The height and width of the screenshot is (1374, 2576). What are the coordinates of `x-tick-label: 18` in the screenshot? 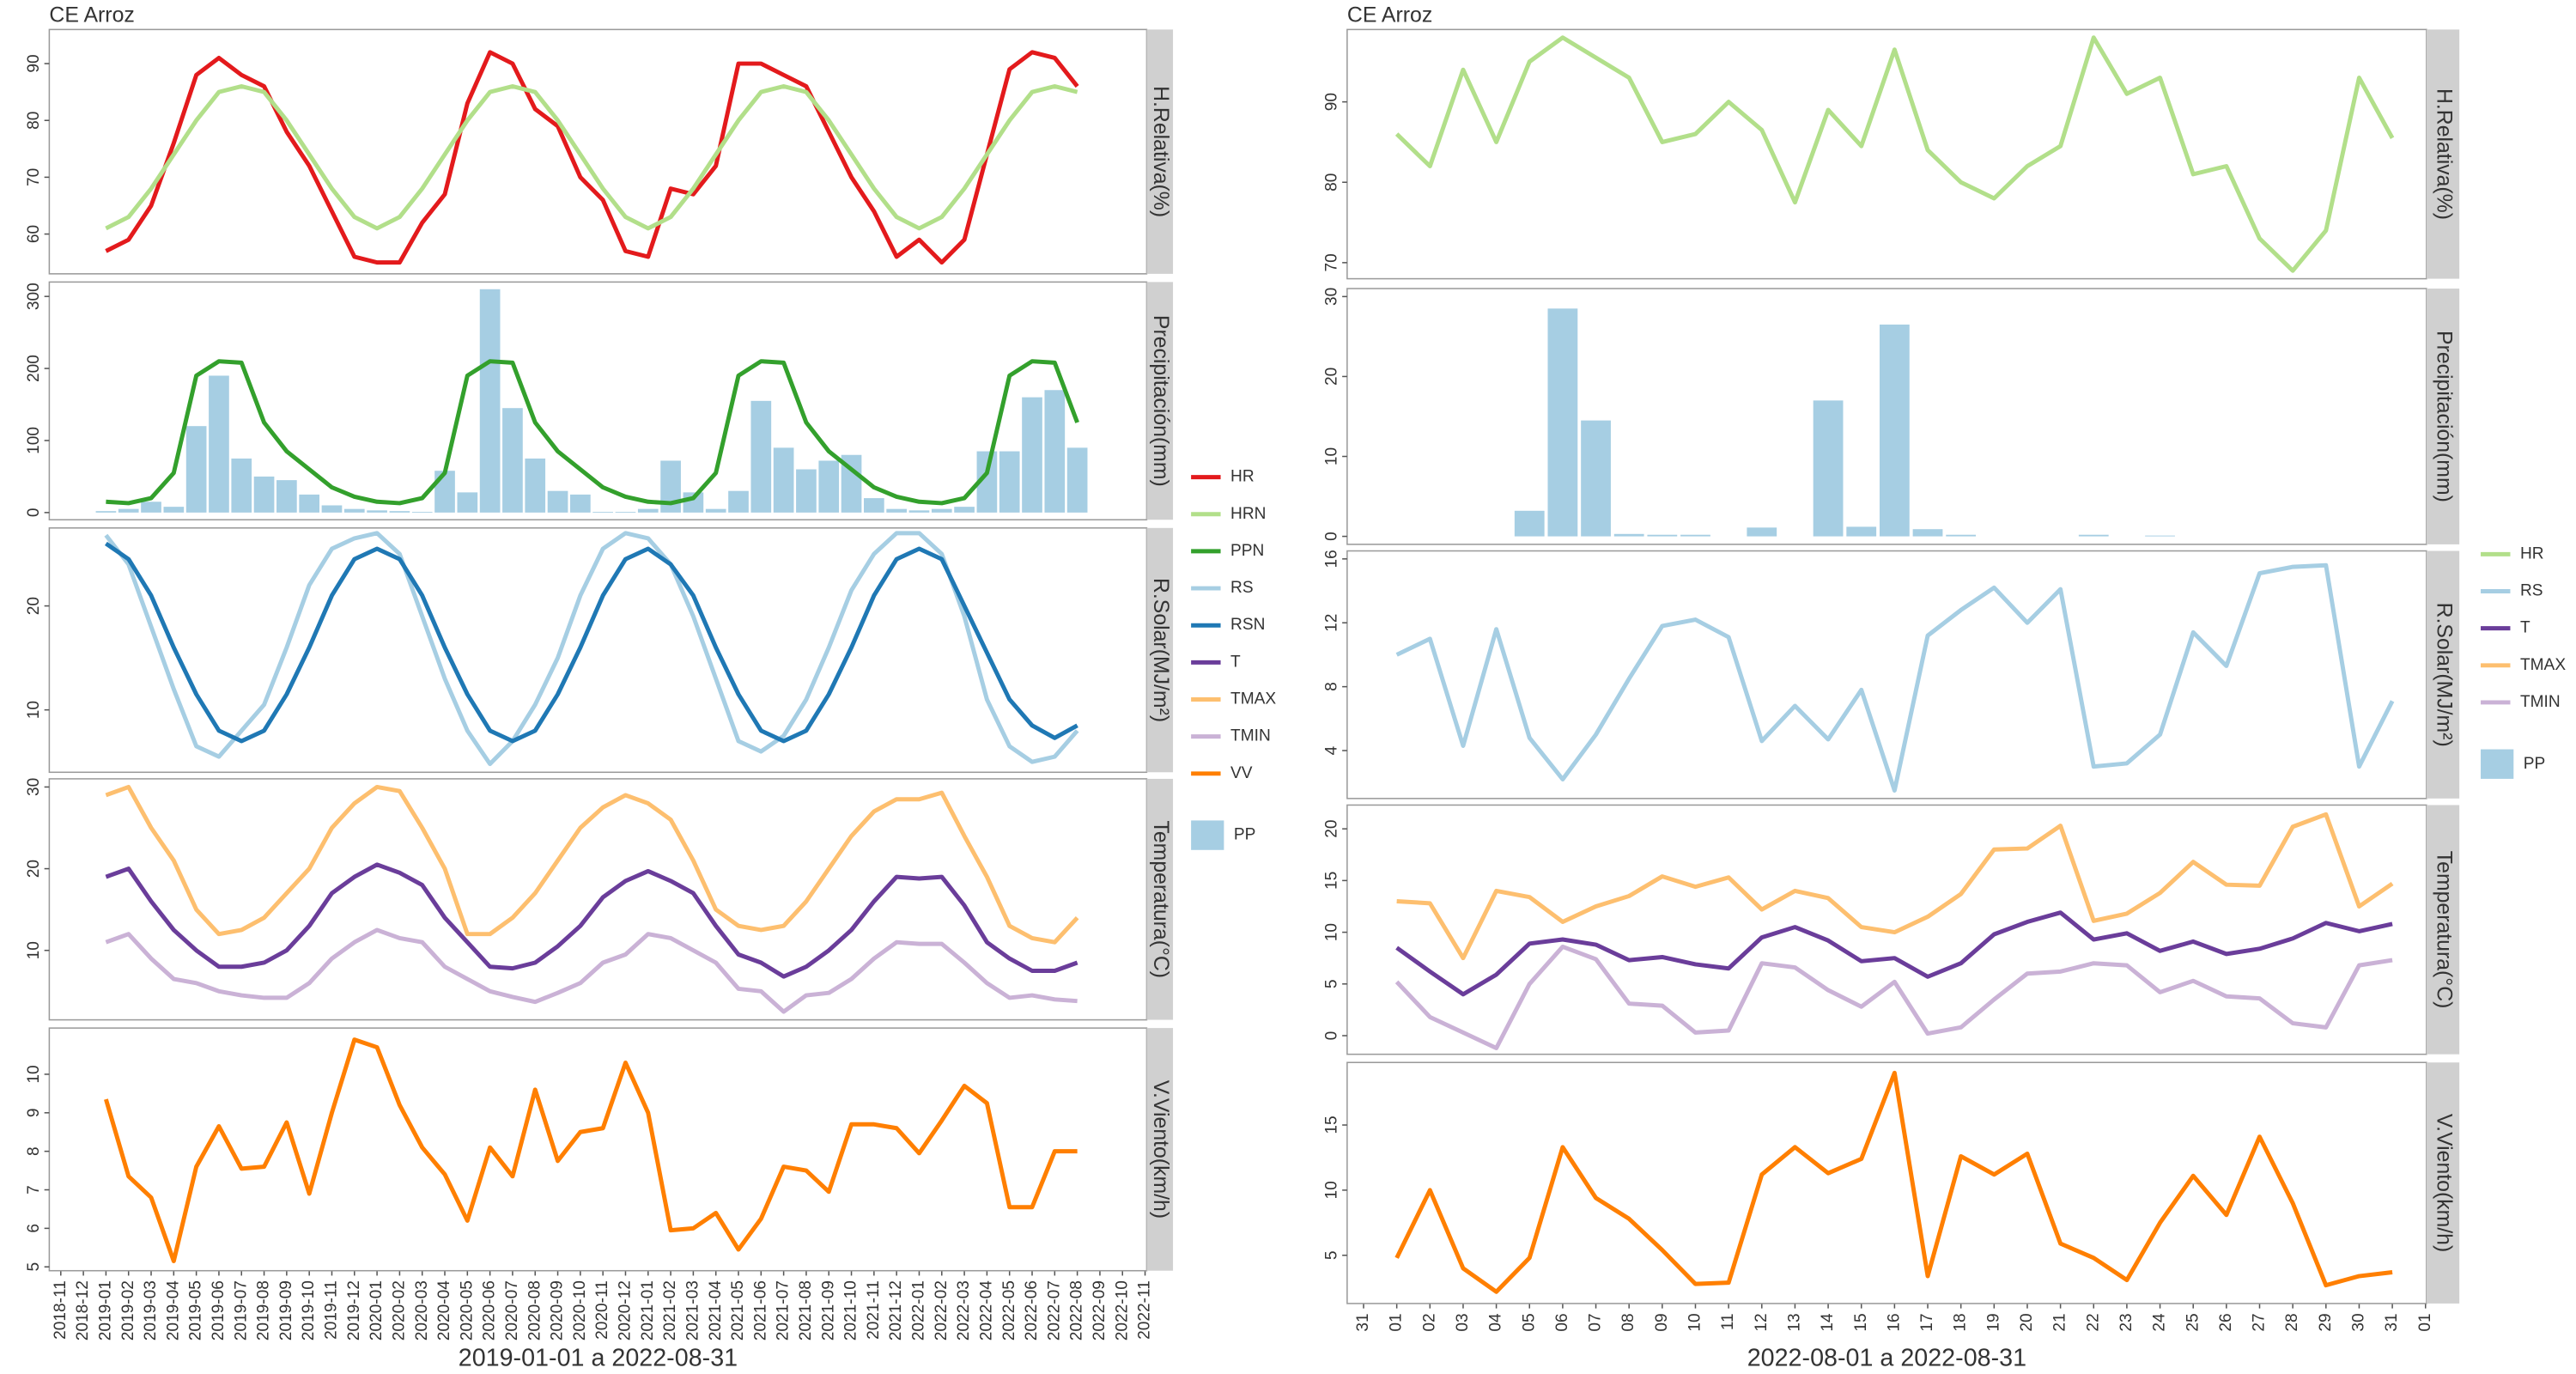 It's located at (1961, 1322).